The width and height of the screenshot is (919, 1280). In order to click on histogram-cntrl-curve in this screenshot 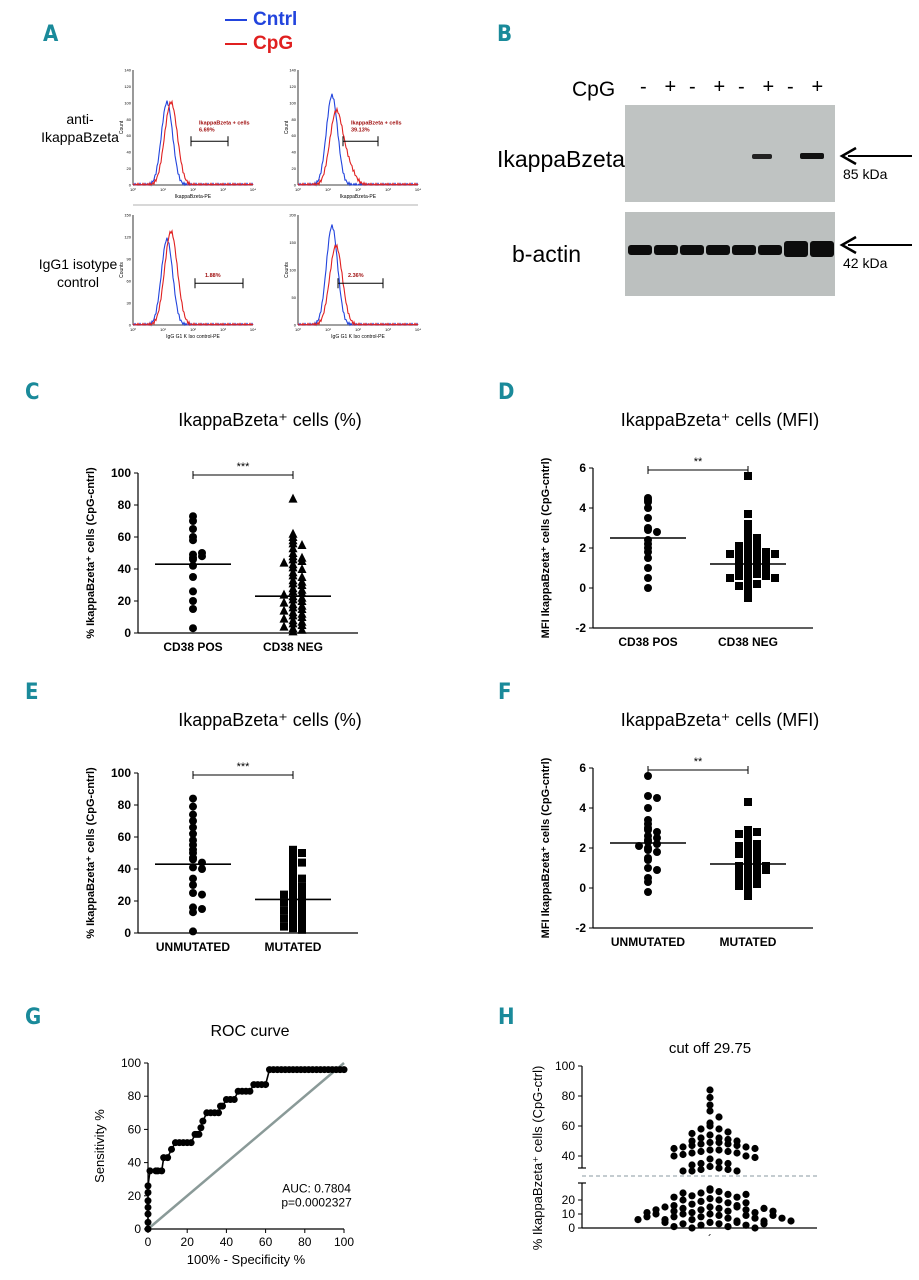, I will do `click(358, 140)`.